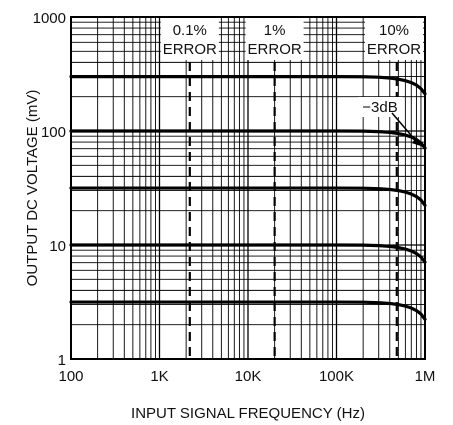 This screenshot has height=425, width=453. What do you see at coordinates (404, 127) in the screenshot?
I see `minus3db-arrow-line` at bounding box center [404, 127].